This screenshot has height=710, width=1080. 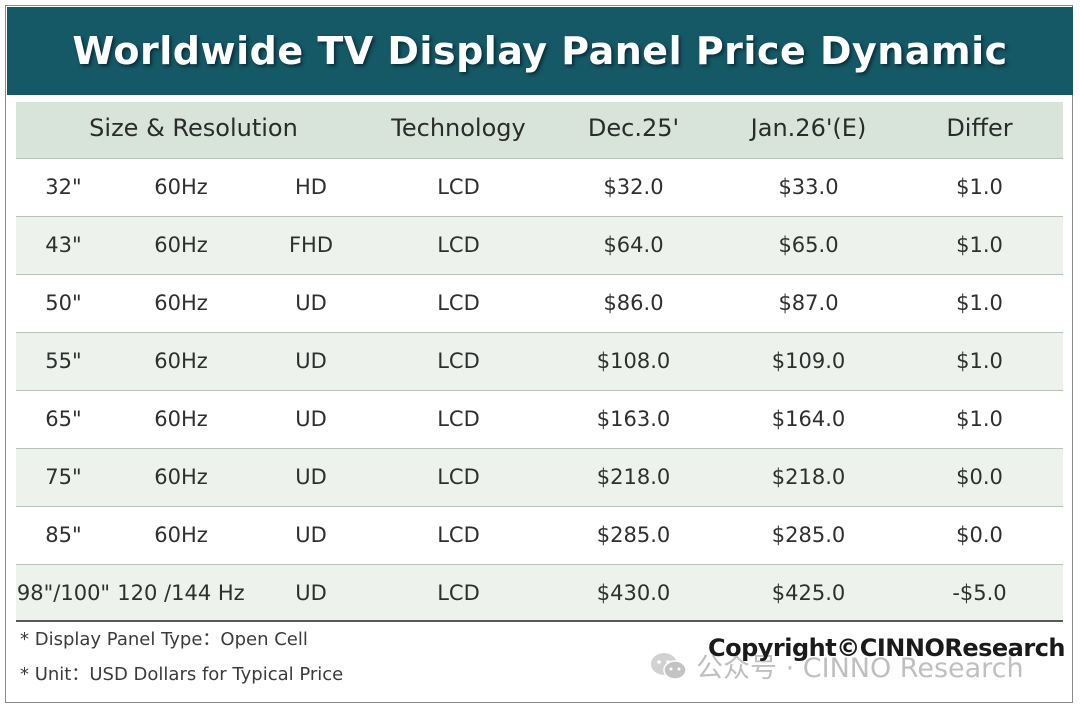 I want to click on cell-size: 65", so click(x=63, y=419).